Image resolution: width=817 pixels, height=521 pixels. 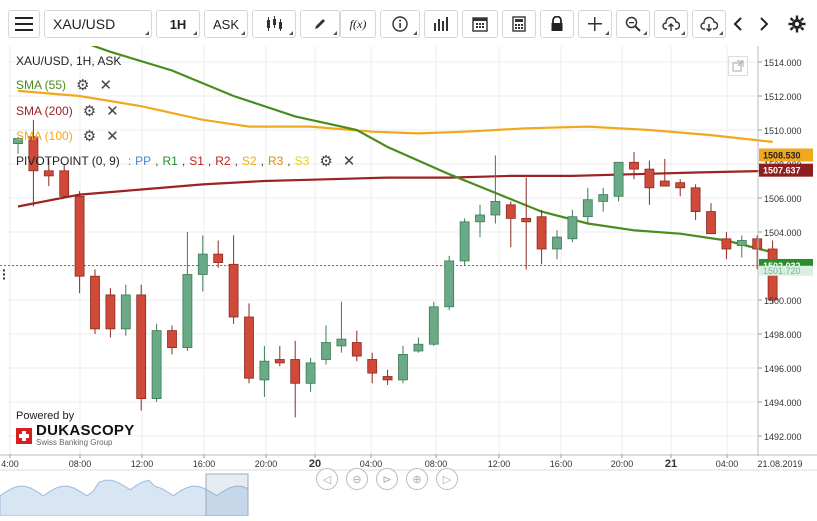 I want to click on bar-chart-icon, so click(x=441, y=24).